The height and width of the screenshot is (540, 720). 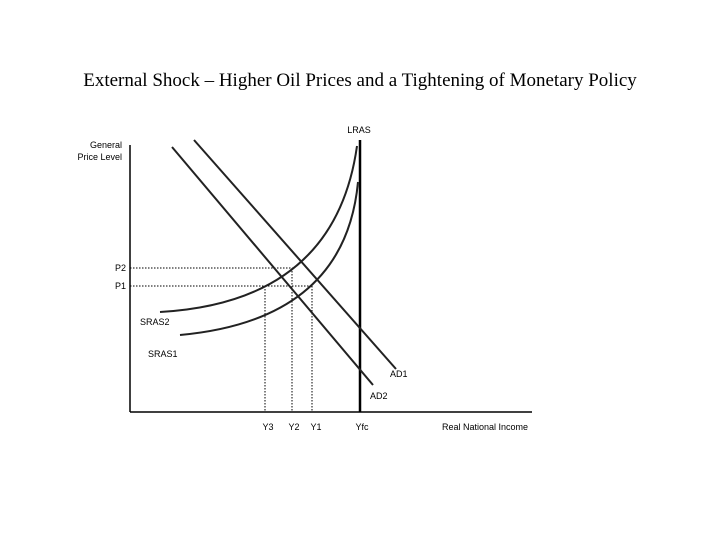 What do you see at coordinates (106, 145) in the screenshot?
I see `y-axis-label: General` at bounding box center [106, 145].